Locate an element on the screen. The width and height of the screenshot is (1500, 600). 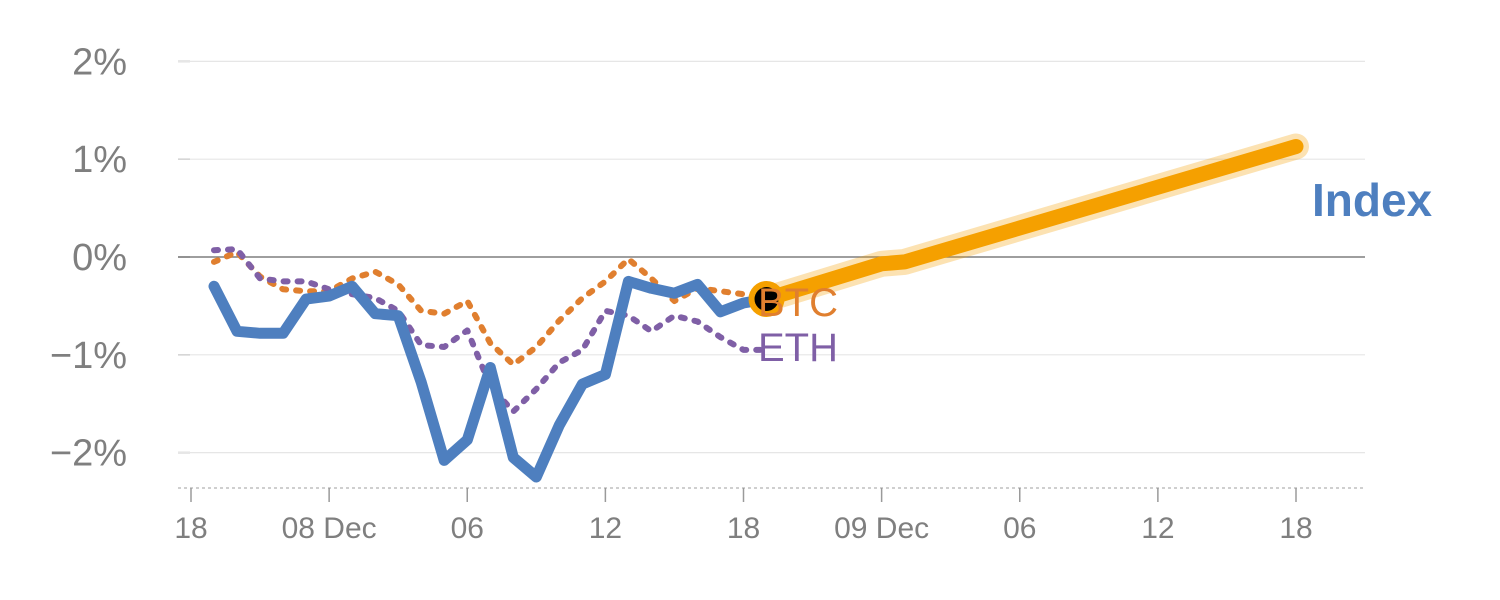
y-tick-label: 0% is located at coordinates (99, 258).